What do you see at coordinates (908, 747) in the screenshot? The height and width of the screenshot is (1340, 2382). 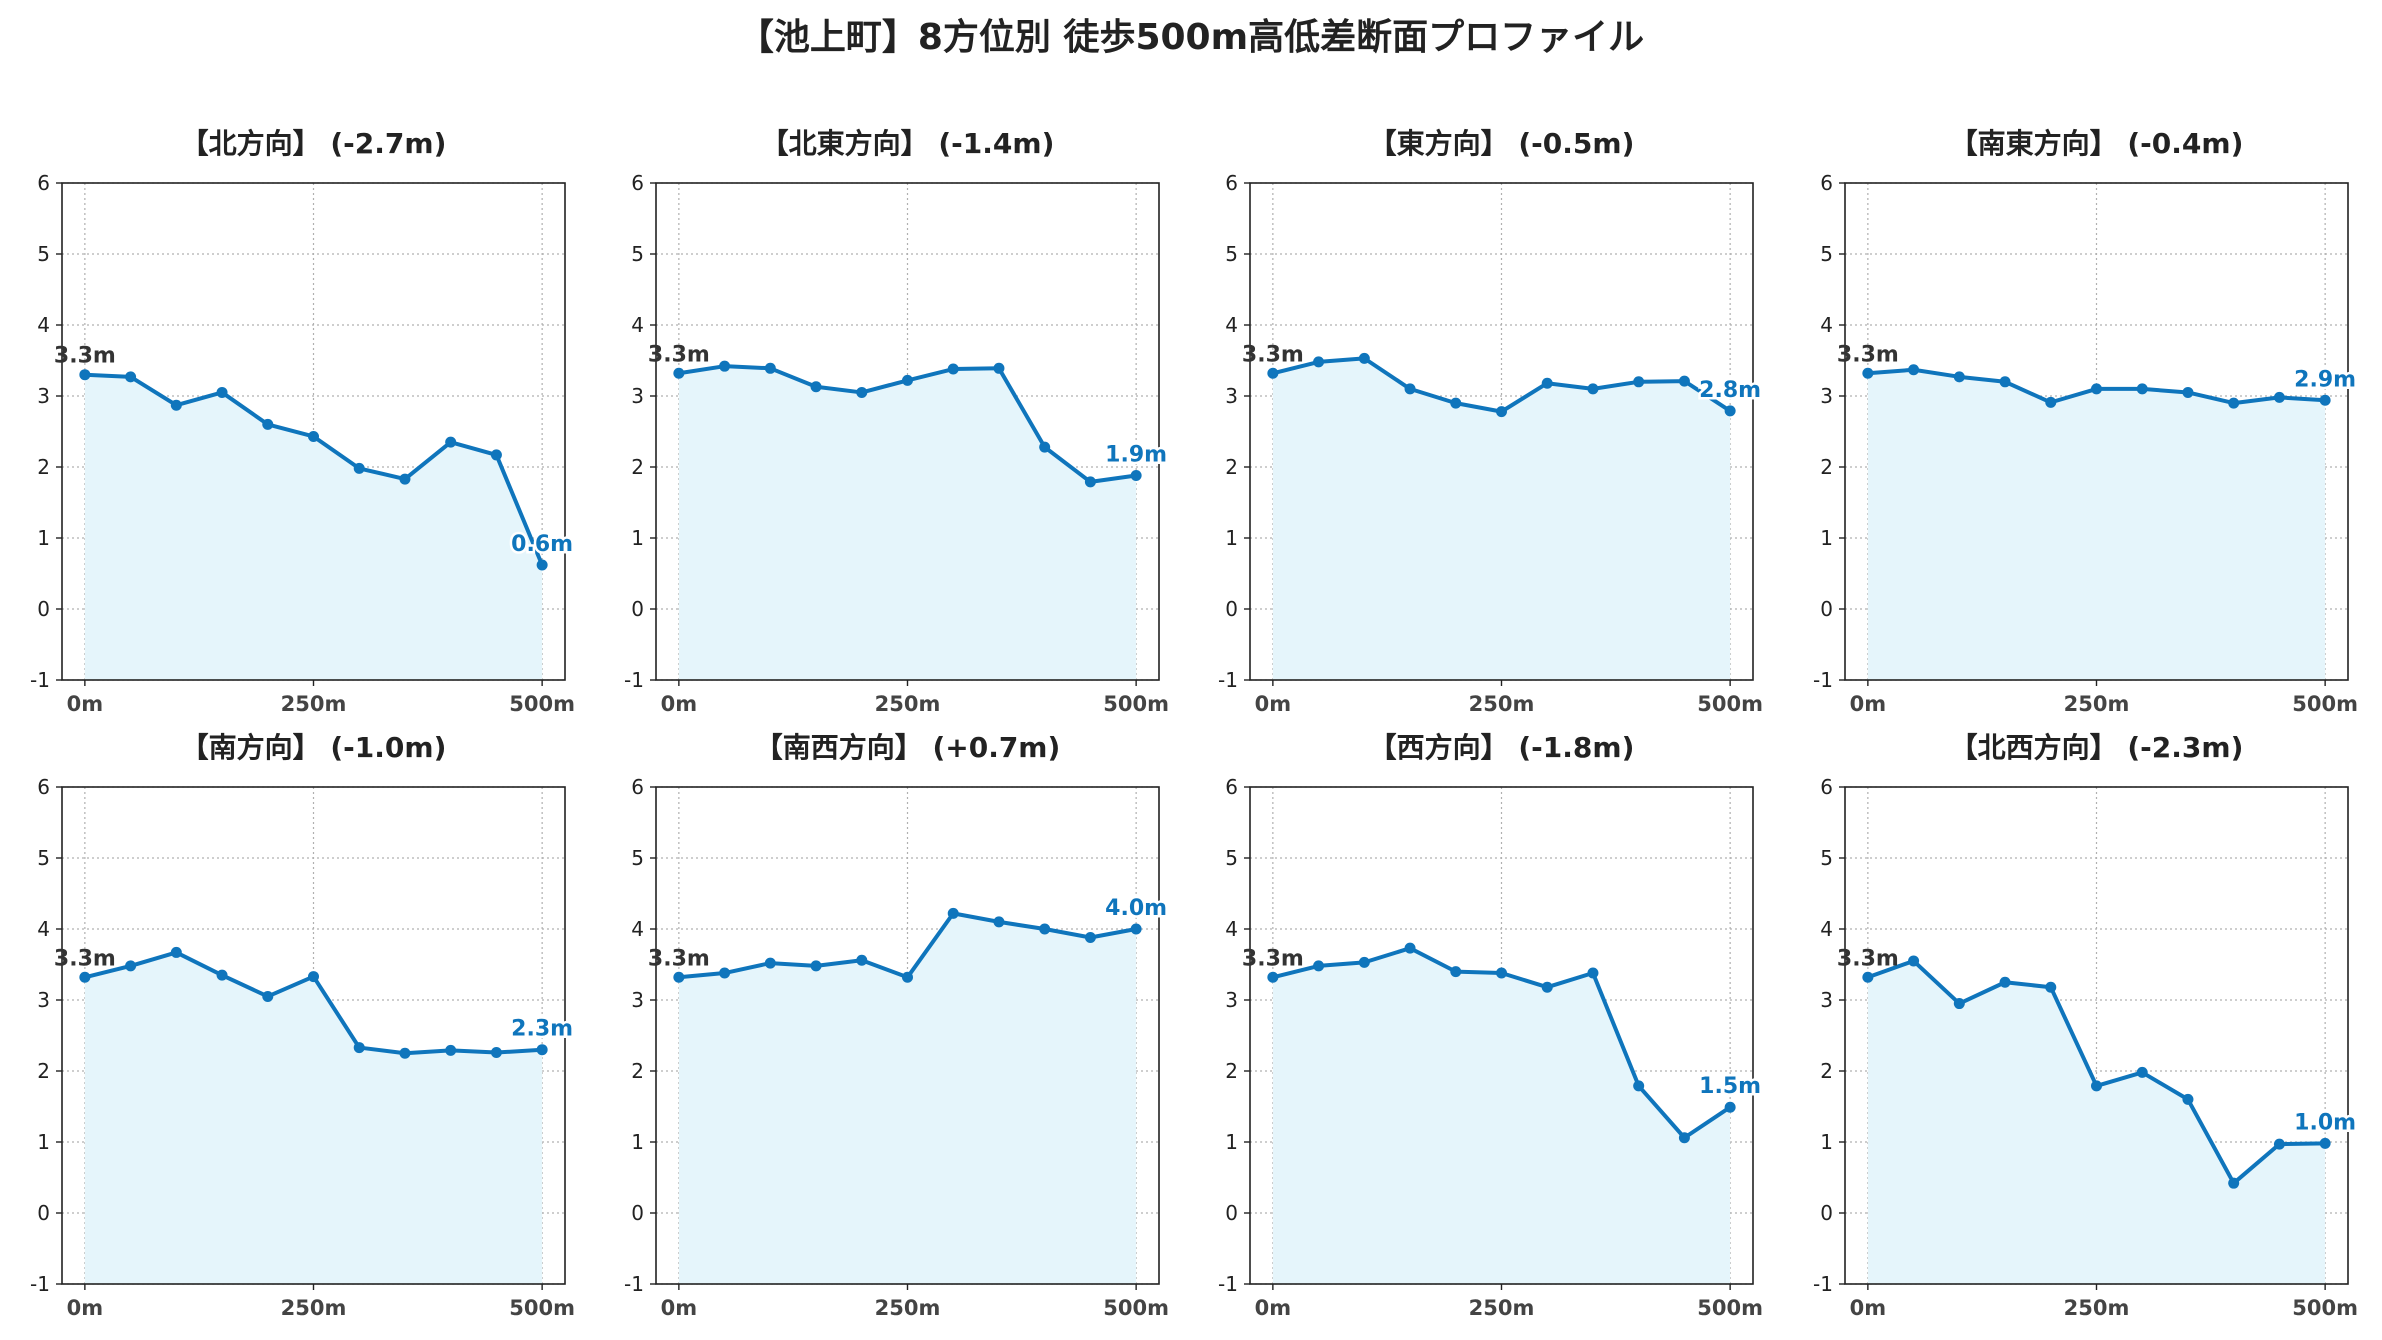 I see `panel-title: 【南西方向】 (+0.7m)` at bounding box center [908, 747].